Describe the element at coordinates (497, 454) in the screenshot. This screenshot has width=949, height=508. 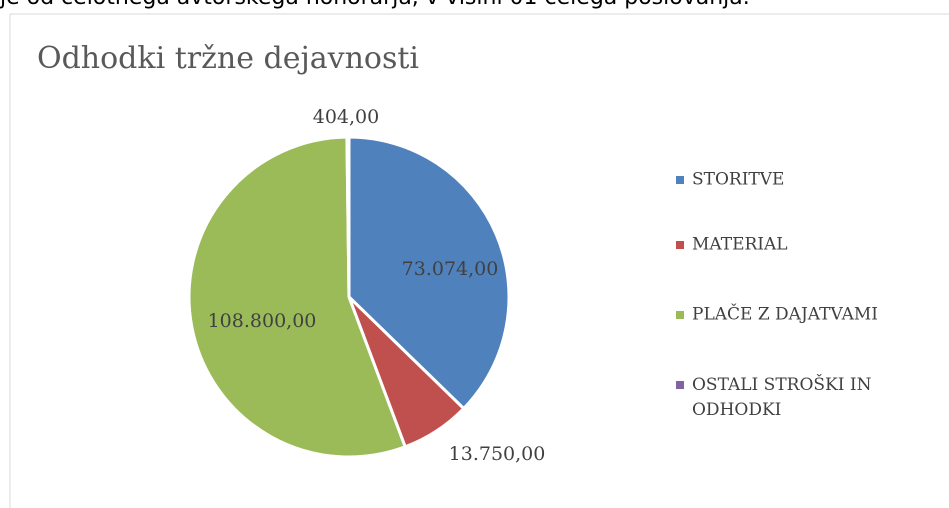
I see `data-label: 13.750,00` at that location.